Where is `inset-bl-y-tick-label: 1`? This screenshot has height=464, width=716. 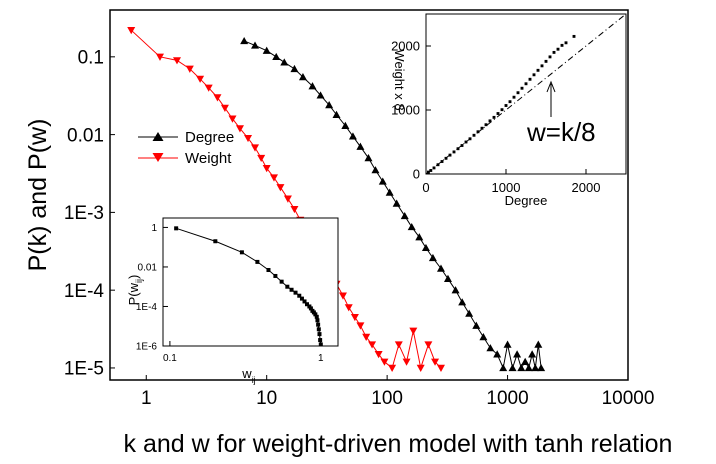 inset-bl-y-tick-label: 1 is located at coordinates (154, 228).